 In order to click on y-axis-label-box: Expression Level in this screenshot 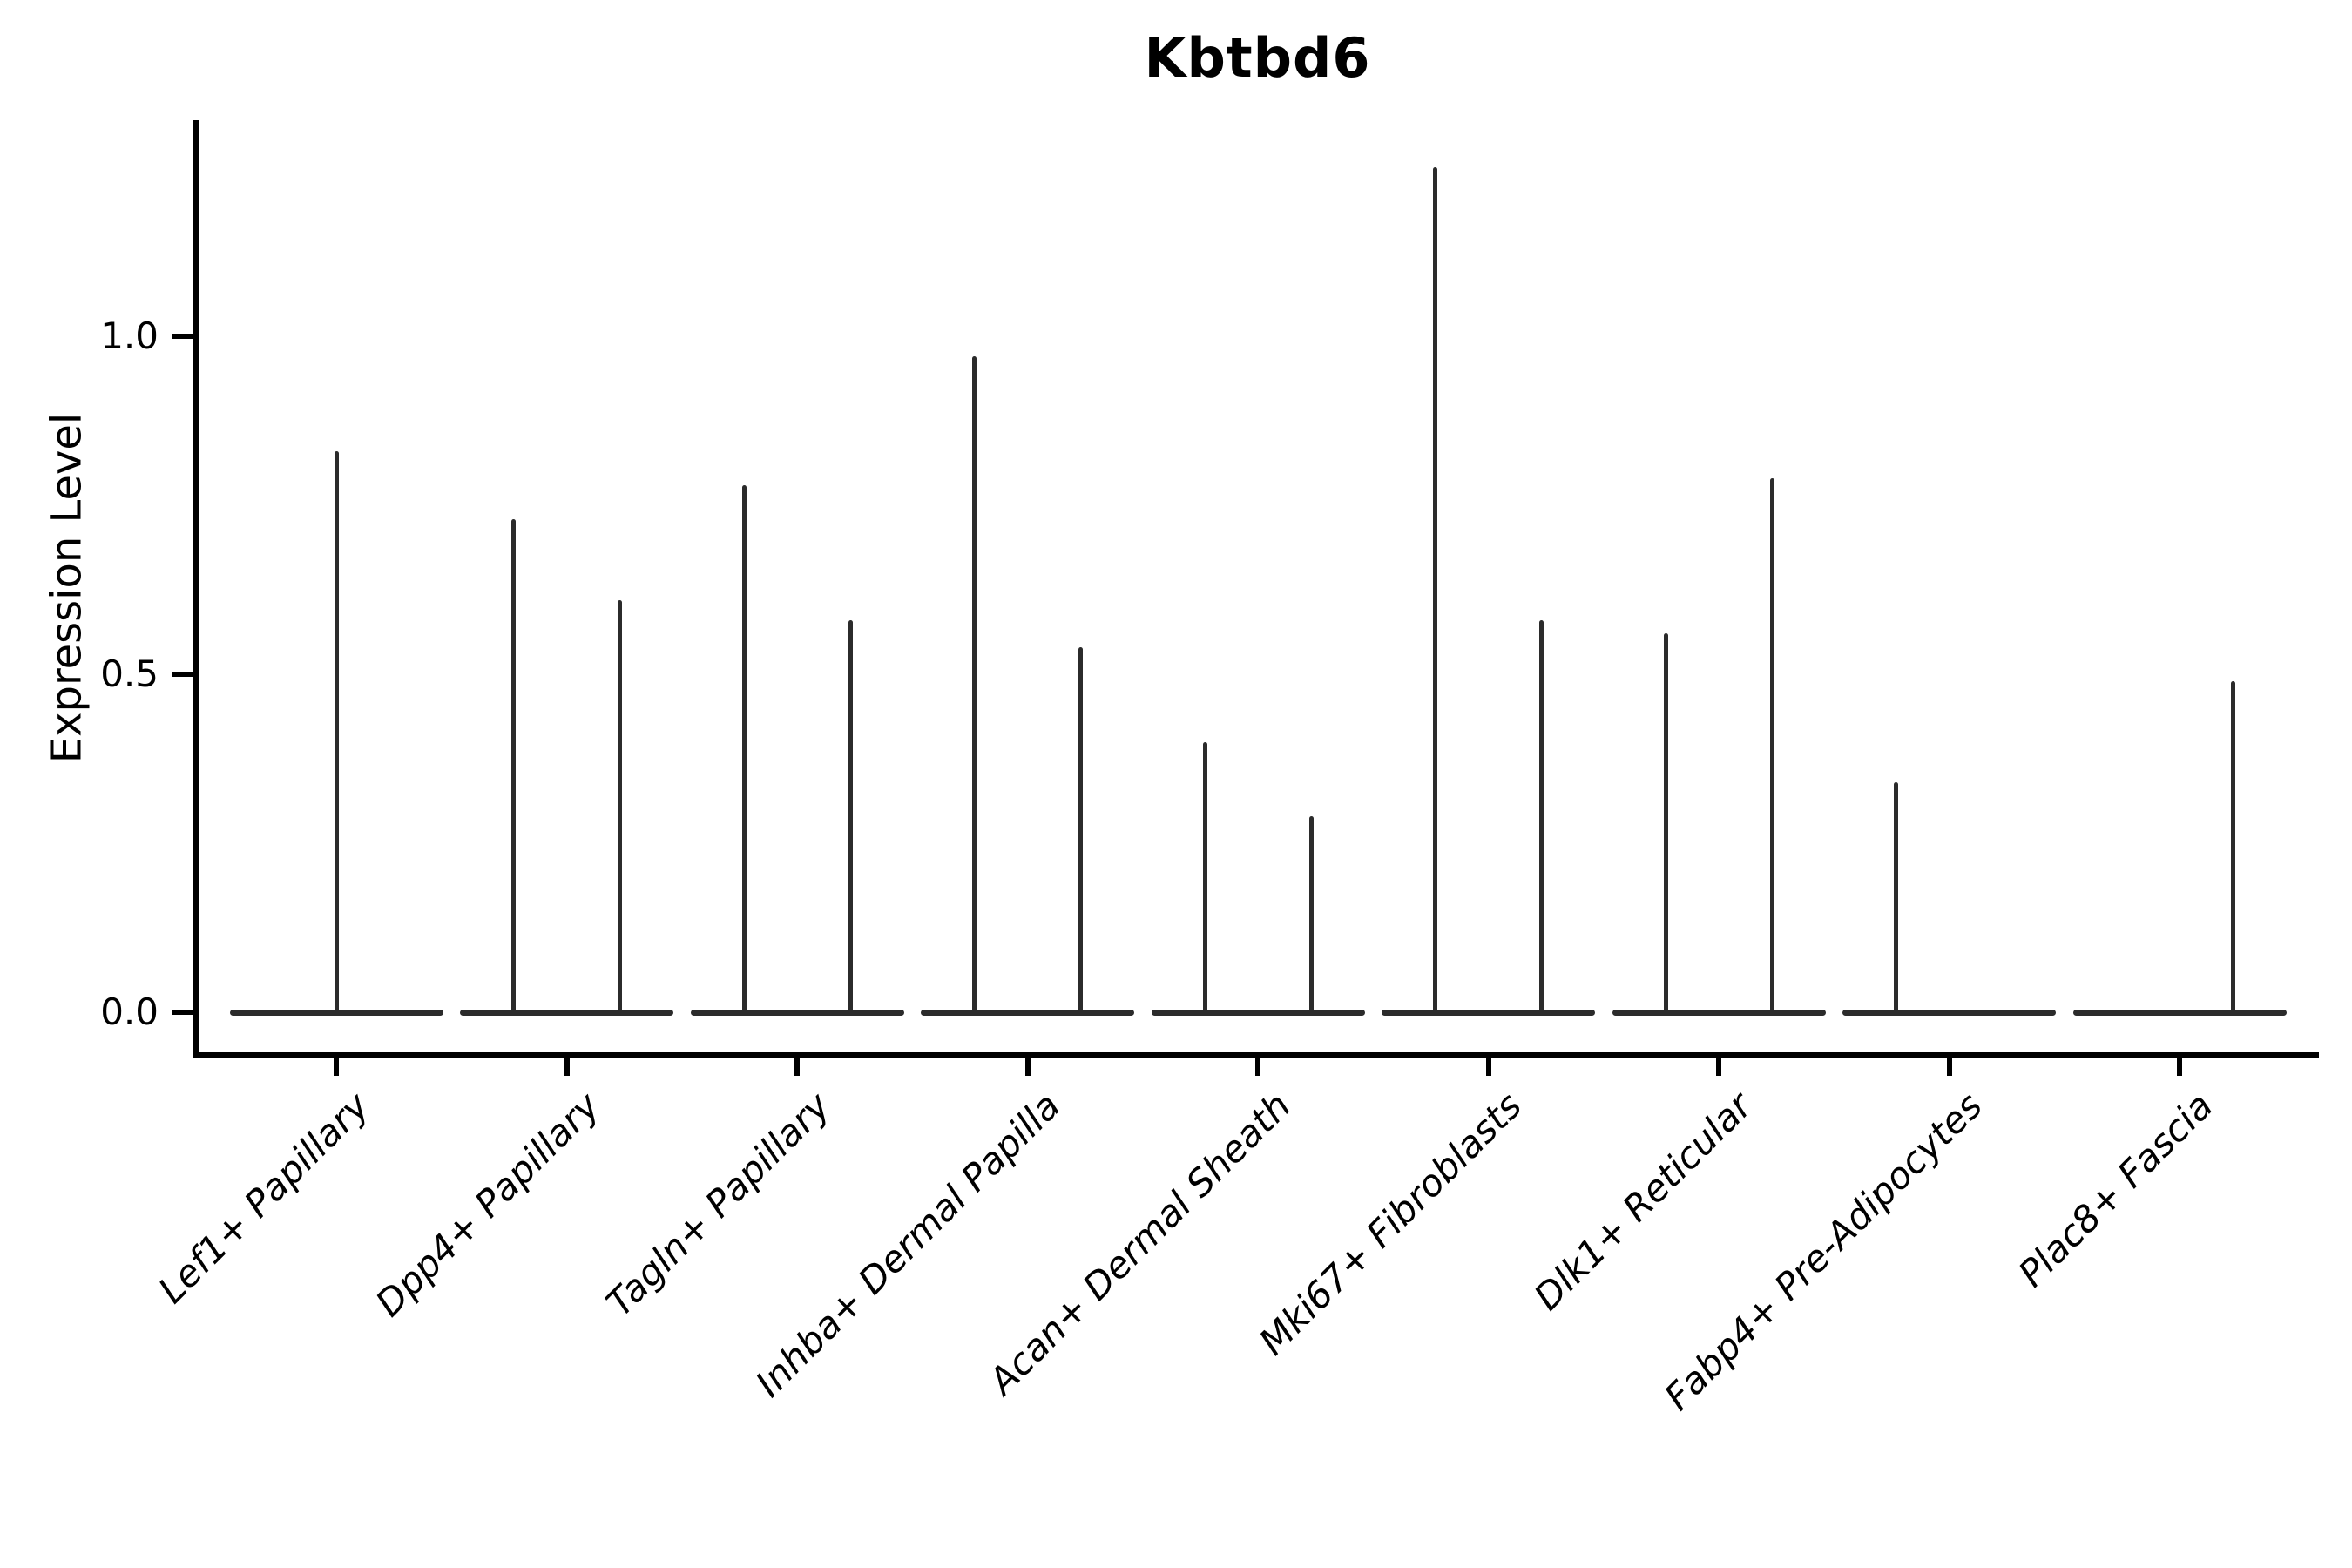, I will do `click(66, 587)`.